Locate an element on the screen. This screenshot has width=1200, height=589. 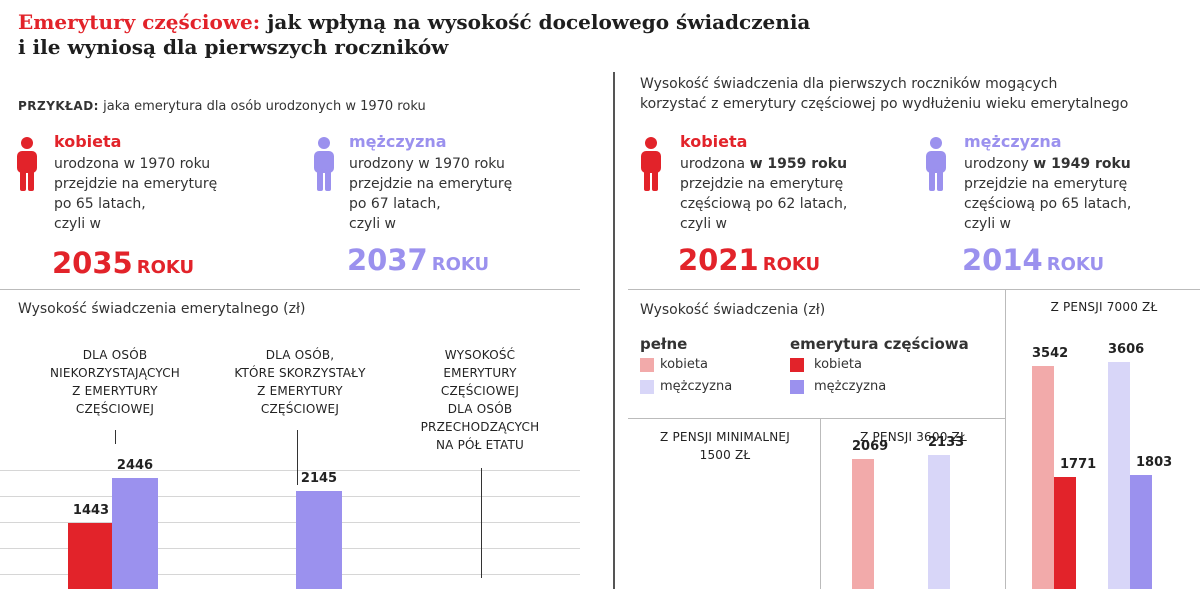
right-man-line1: urodzony w 1949 roku is located at coordinates (1047, 164).